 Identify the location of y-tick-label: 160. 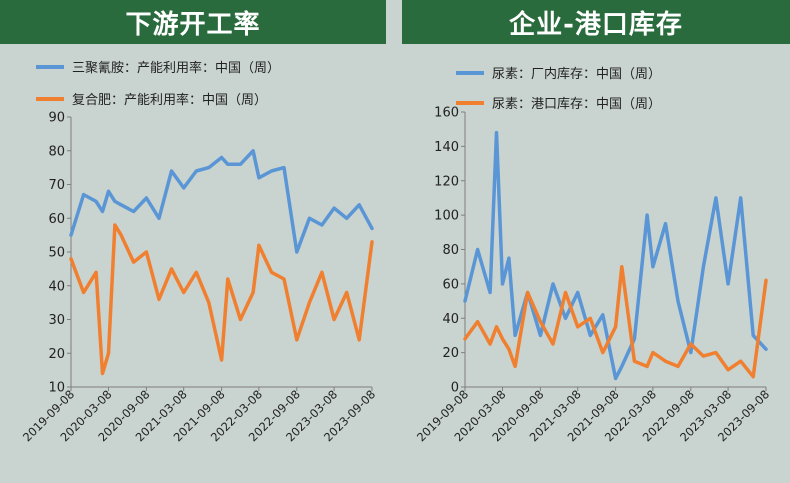
(446, 113).